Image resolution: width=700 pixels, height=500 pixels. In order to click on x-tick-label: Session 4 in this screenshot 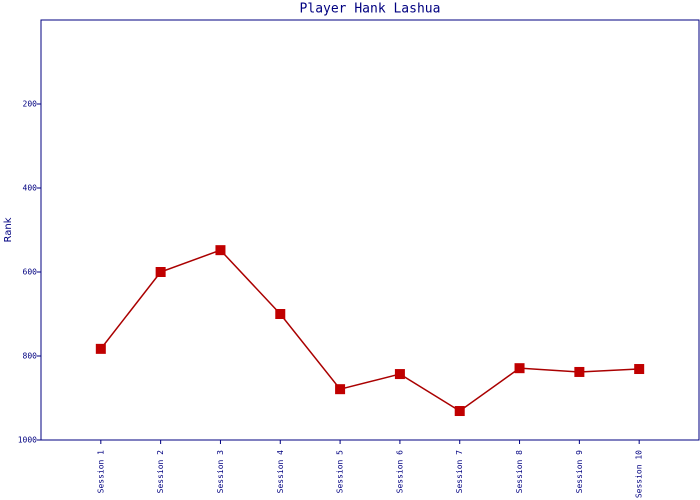, I will do `click(280, 472)`.